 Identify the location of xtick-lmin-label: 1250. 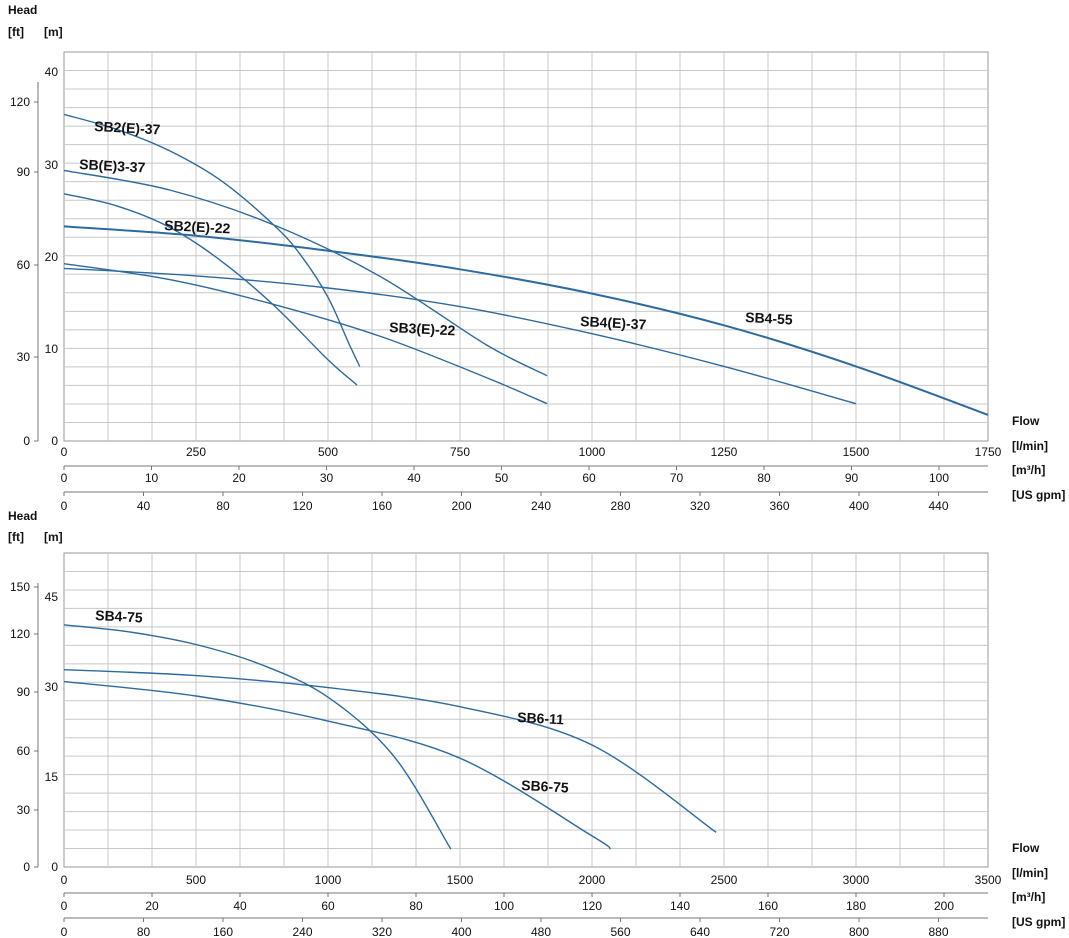
(724, 452).